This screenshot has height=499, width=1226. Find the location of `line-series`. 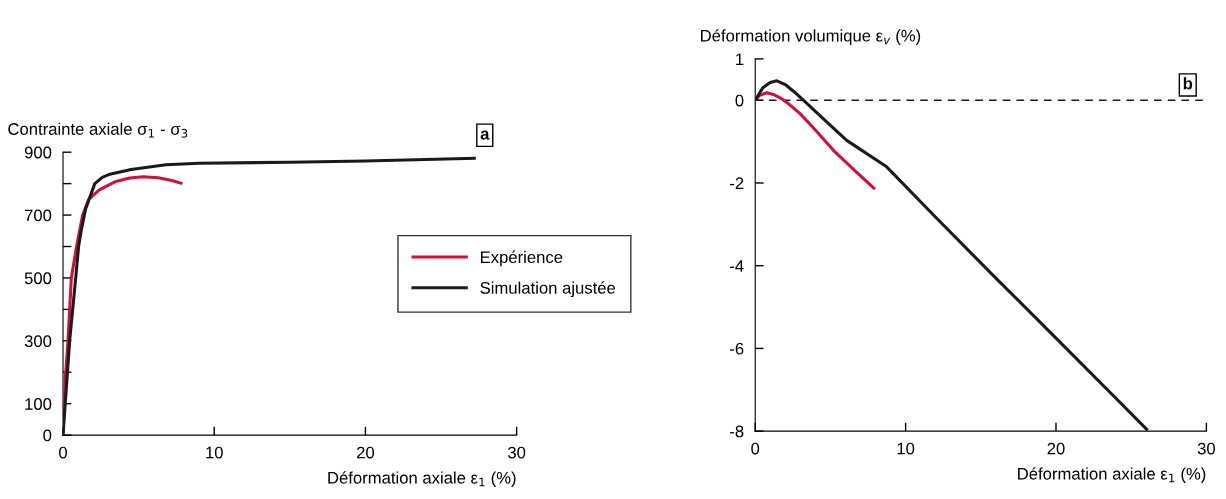

line-series is located at coordinates (816, 141).